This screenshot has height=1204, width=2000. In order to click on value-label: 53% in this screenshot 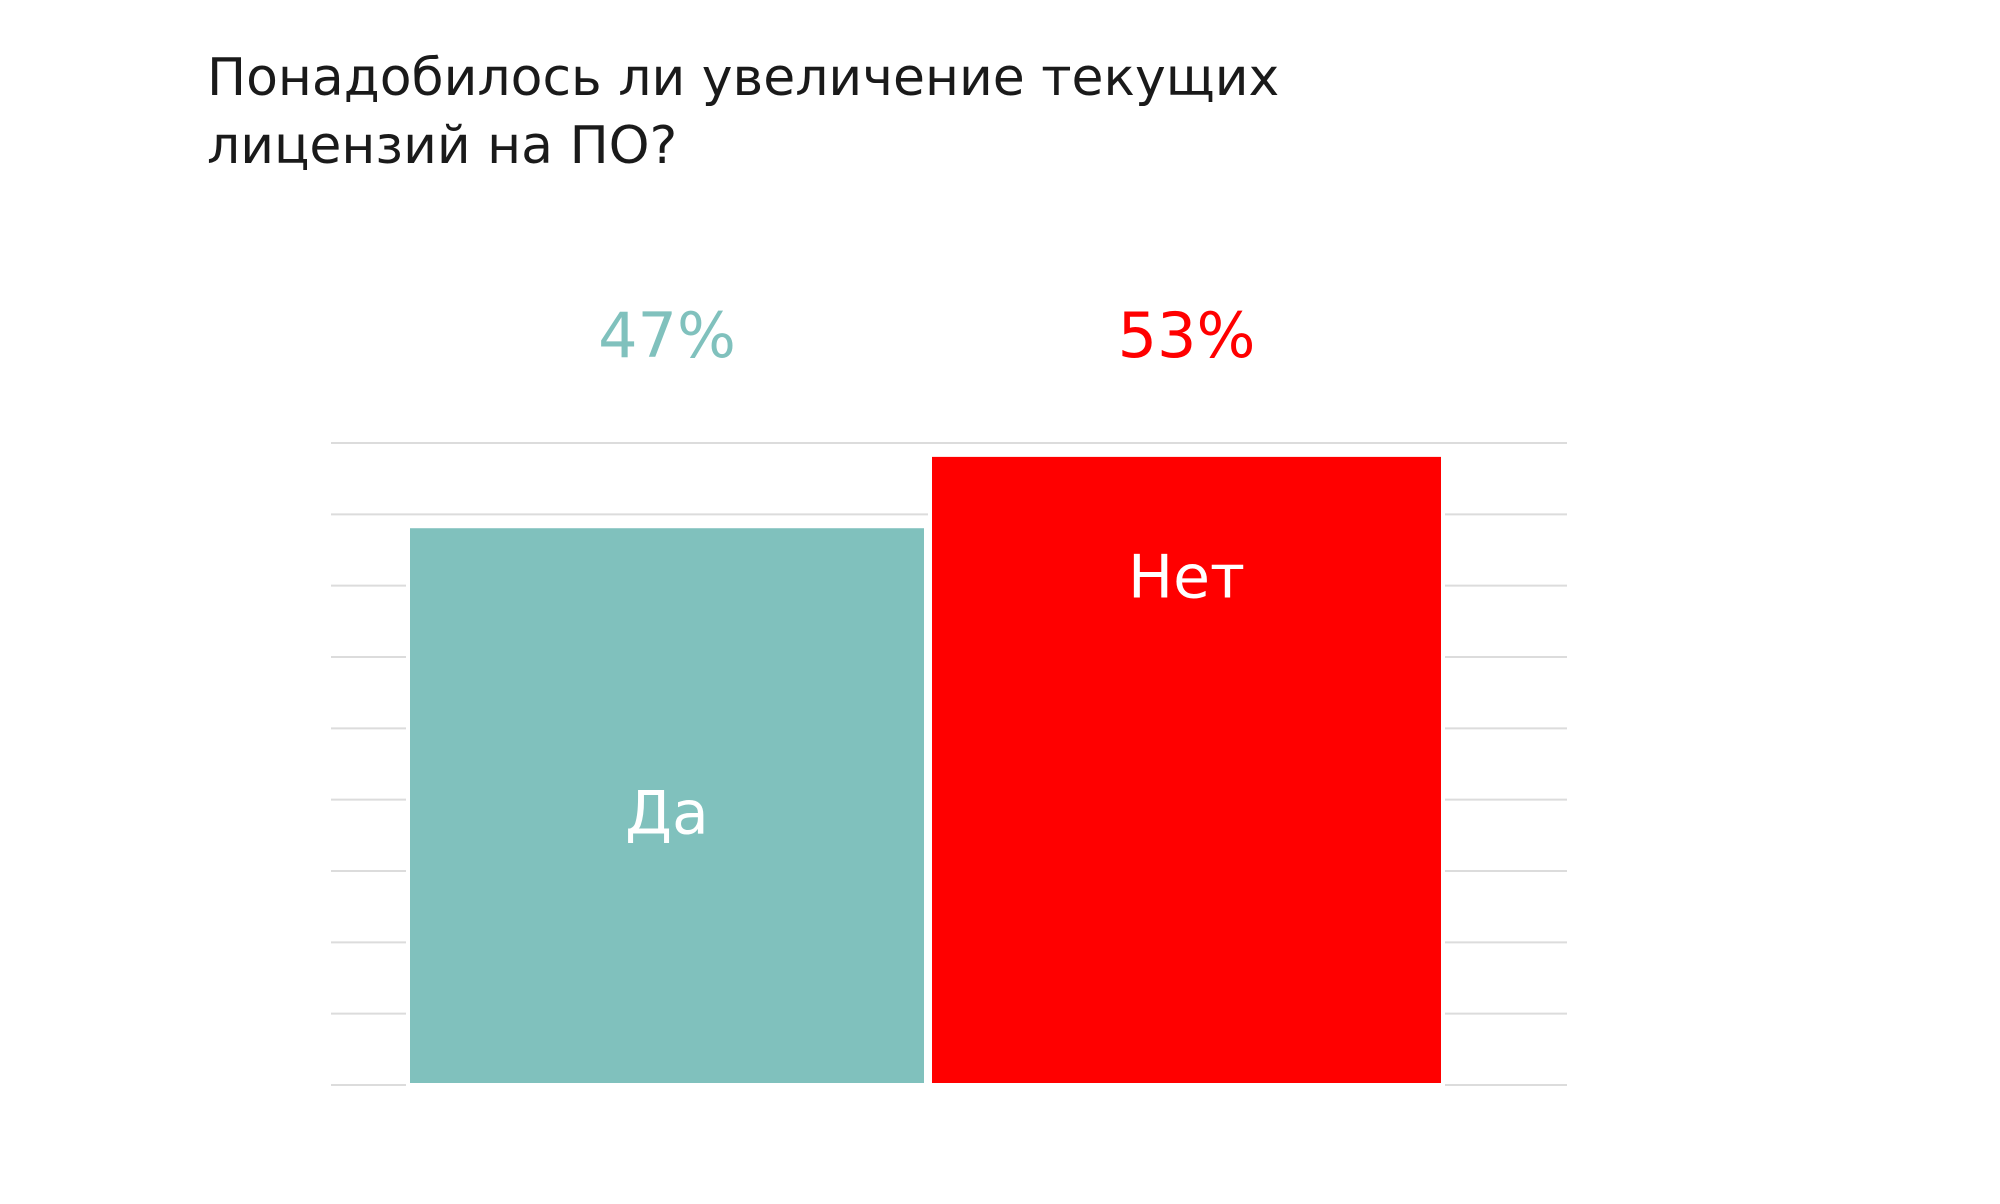, I will do `click(1187, 335)`.